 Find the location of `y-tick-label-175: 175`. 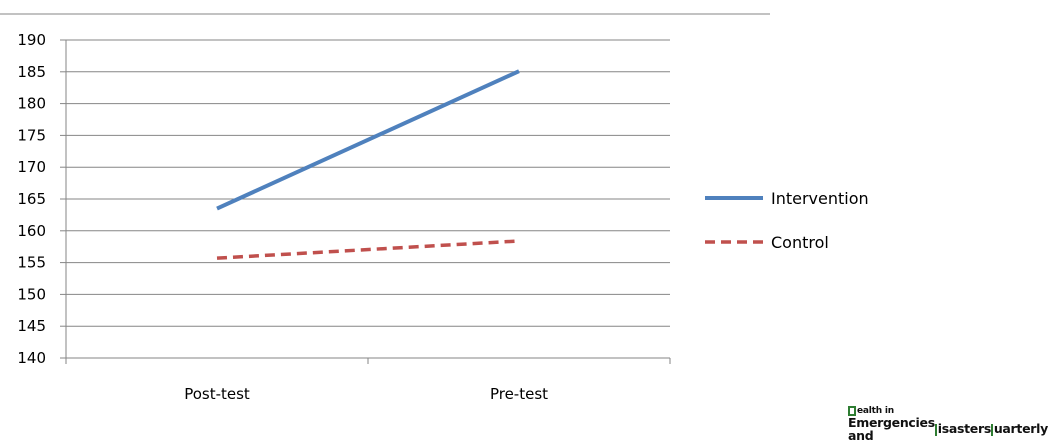

y-tick-label-175: 175 is located at coordinates (31, 135).